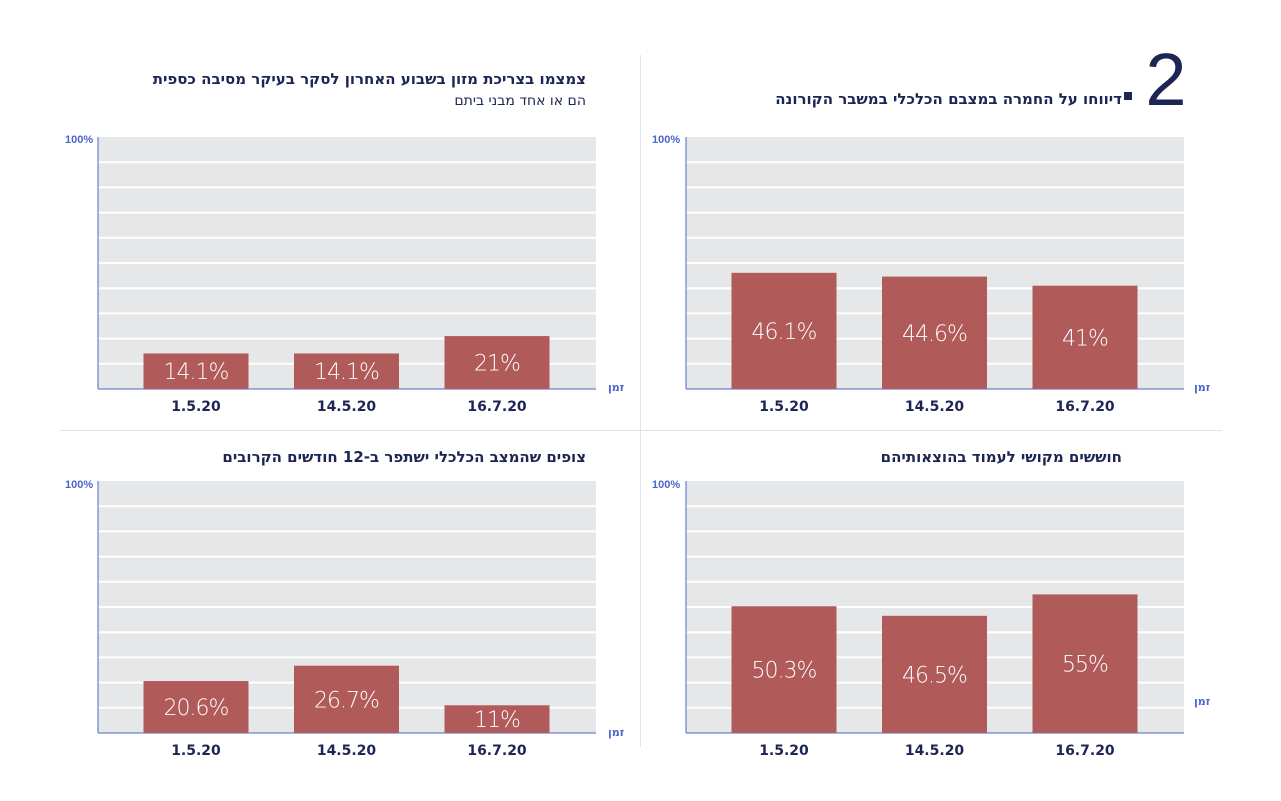 The width and height of the screenshot is (1281, 801). I want to click on horizontal-divider, so click(641, 430).